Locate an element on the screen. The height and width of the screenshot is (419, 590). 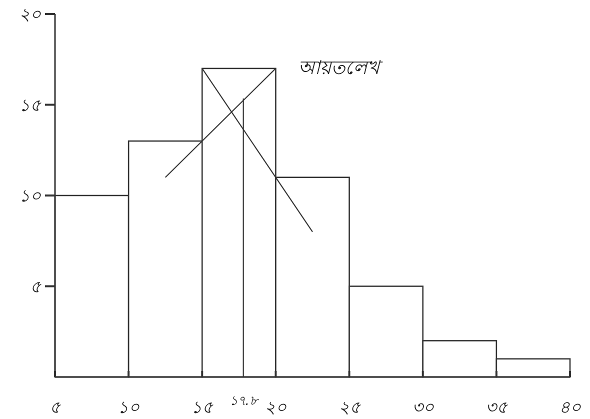
x-tick-label: ৫ is located at coordinates (56, 408).